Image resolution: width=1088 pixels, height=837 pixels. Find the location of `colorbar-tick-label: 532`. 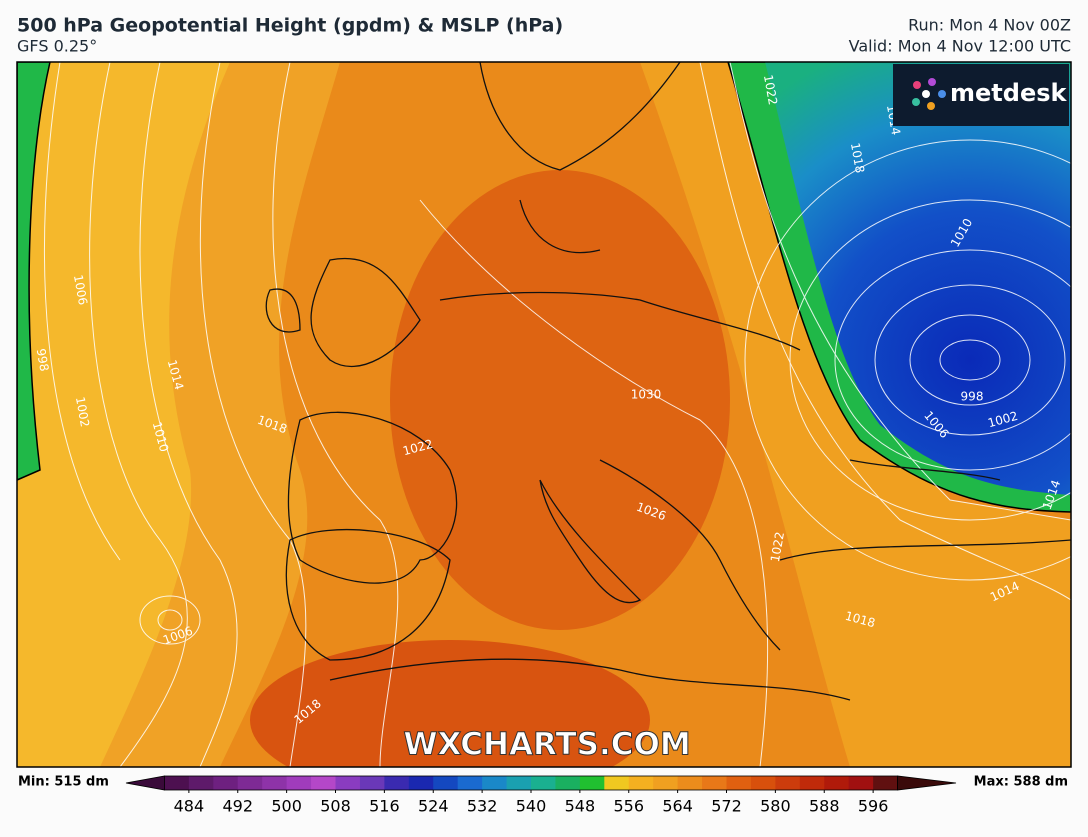

colorbar-tick-label: 532 is located at coordinates (482, 806).